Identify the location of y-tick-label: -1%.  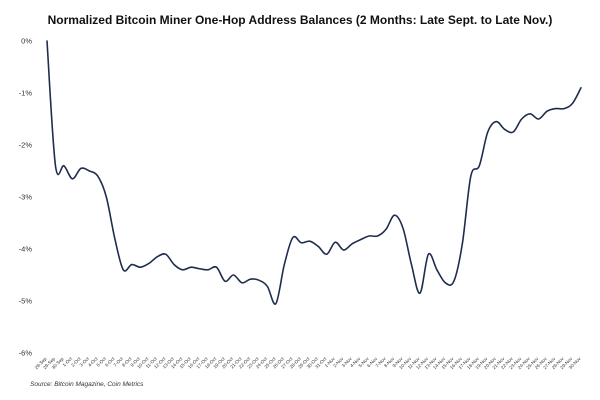
(26, 93).